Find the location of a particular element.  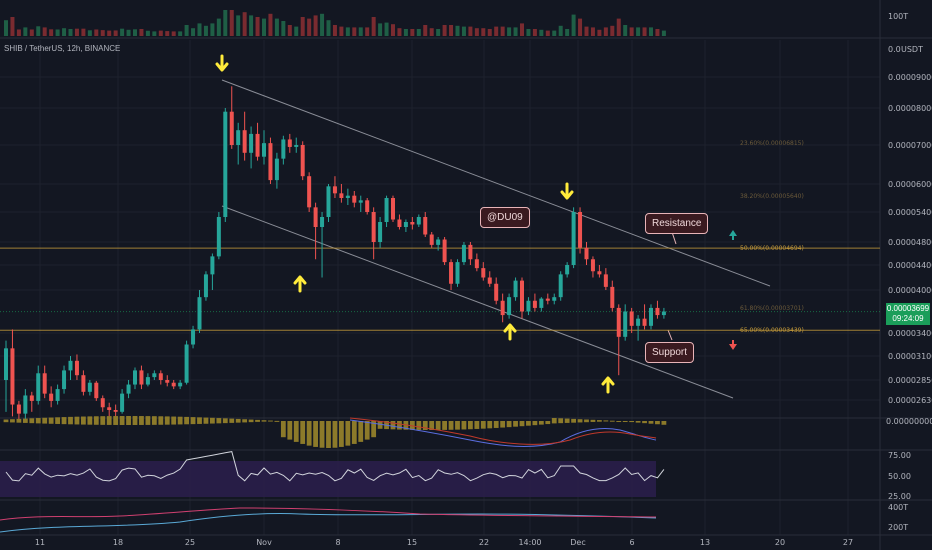

resistance-callout: Resistance is located at coordinates (677, 223).